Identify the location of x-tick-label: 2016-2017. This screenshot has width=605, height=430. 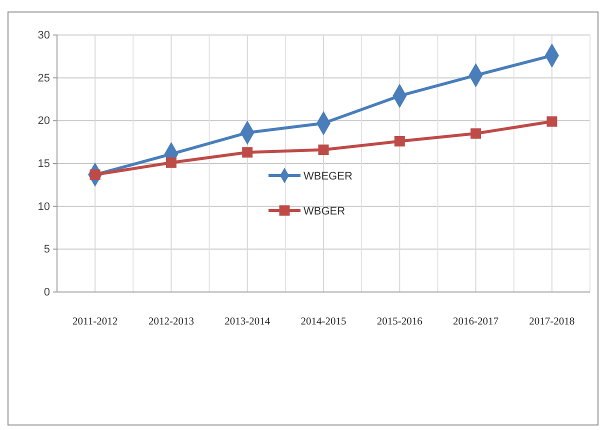
(476, 322).